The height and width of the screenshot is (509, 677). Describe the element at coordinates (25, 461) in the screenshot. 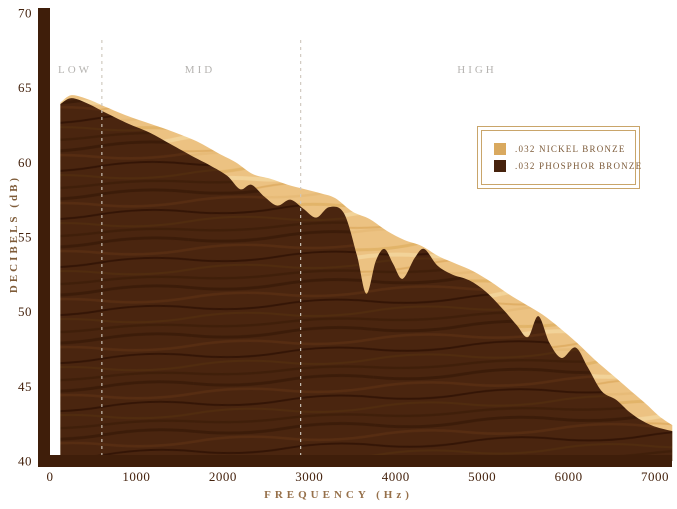

I see `y-tick-label: 40` at that location.